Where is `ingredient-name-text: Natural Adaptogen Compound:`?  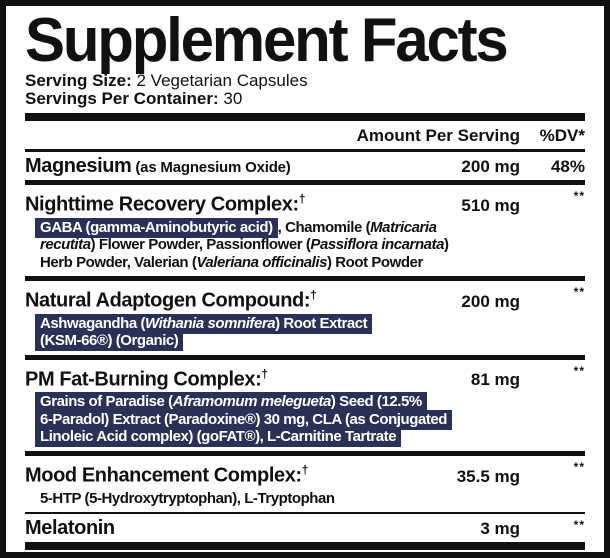 ingredient-name-text: Natural Adaptogen Compound: is located at coordinates (168, 300).